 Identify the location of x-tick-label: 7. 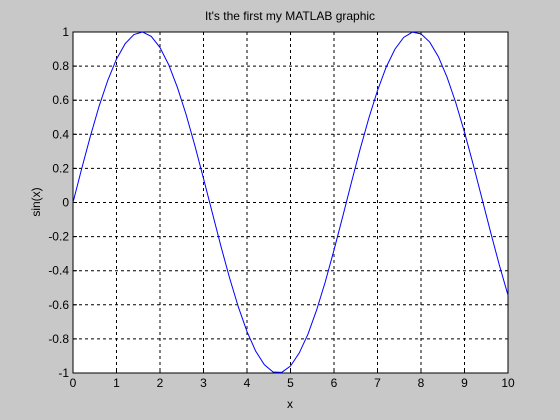
(377, 383).